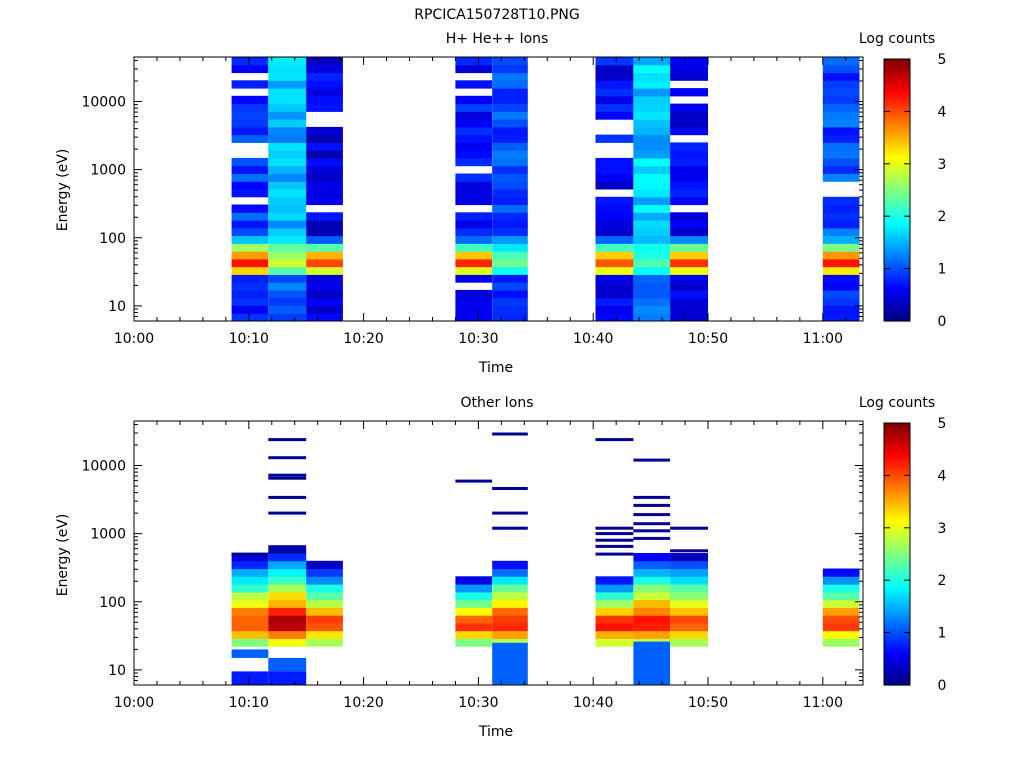 The image size is (1024, 768). What do you see at coordinates (593, 339) in the screenshot?
I see `x-tick-label: 10:40` at bounding box center [593, 339].